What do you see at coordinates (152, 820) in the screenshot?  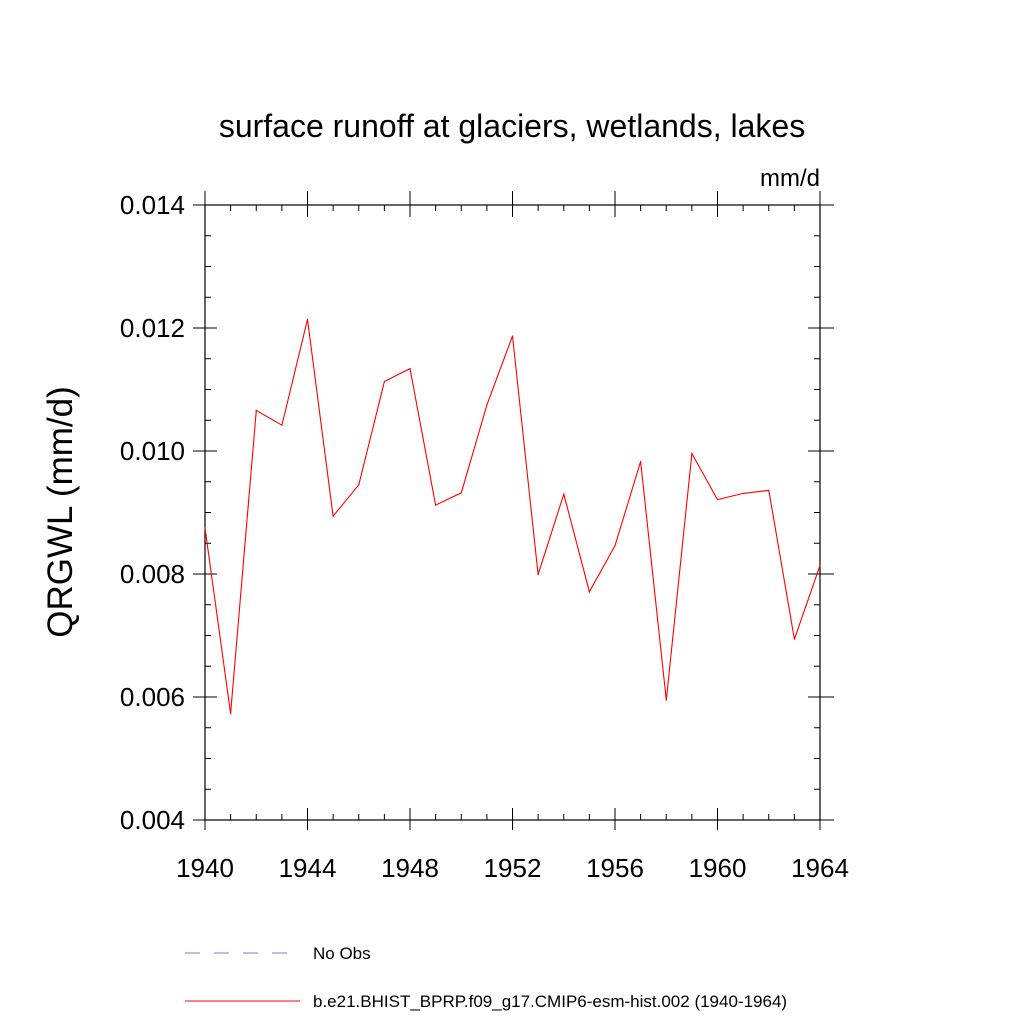 I see `y-tick-label: 0.004` at bounding box center [152, 820].